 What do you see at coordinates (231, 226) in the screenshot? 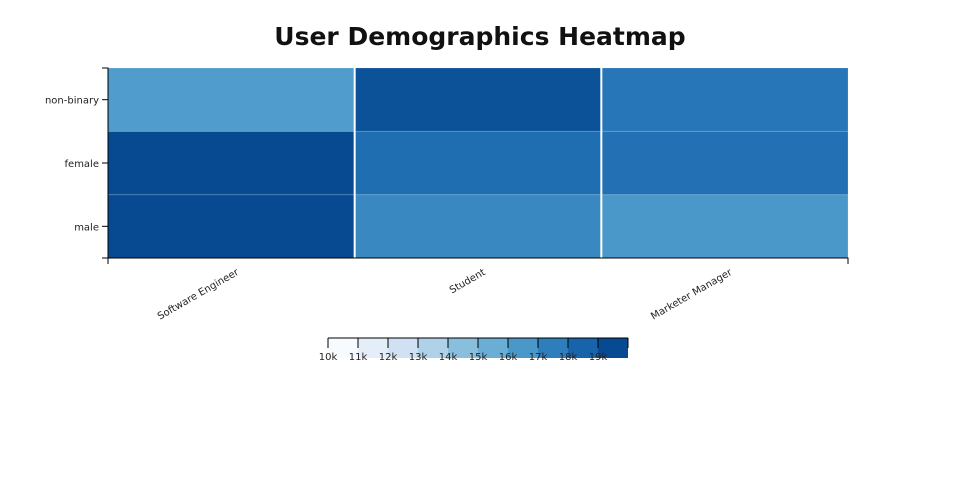
I see `heatmap-cell: Software Engineer, male: 19700` at bounding box center [231, 226].